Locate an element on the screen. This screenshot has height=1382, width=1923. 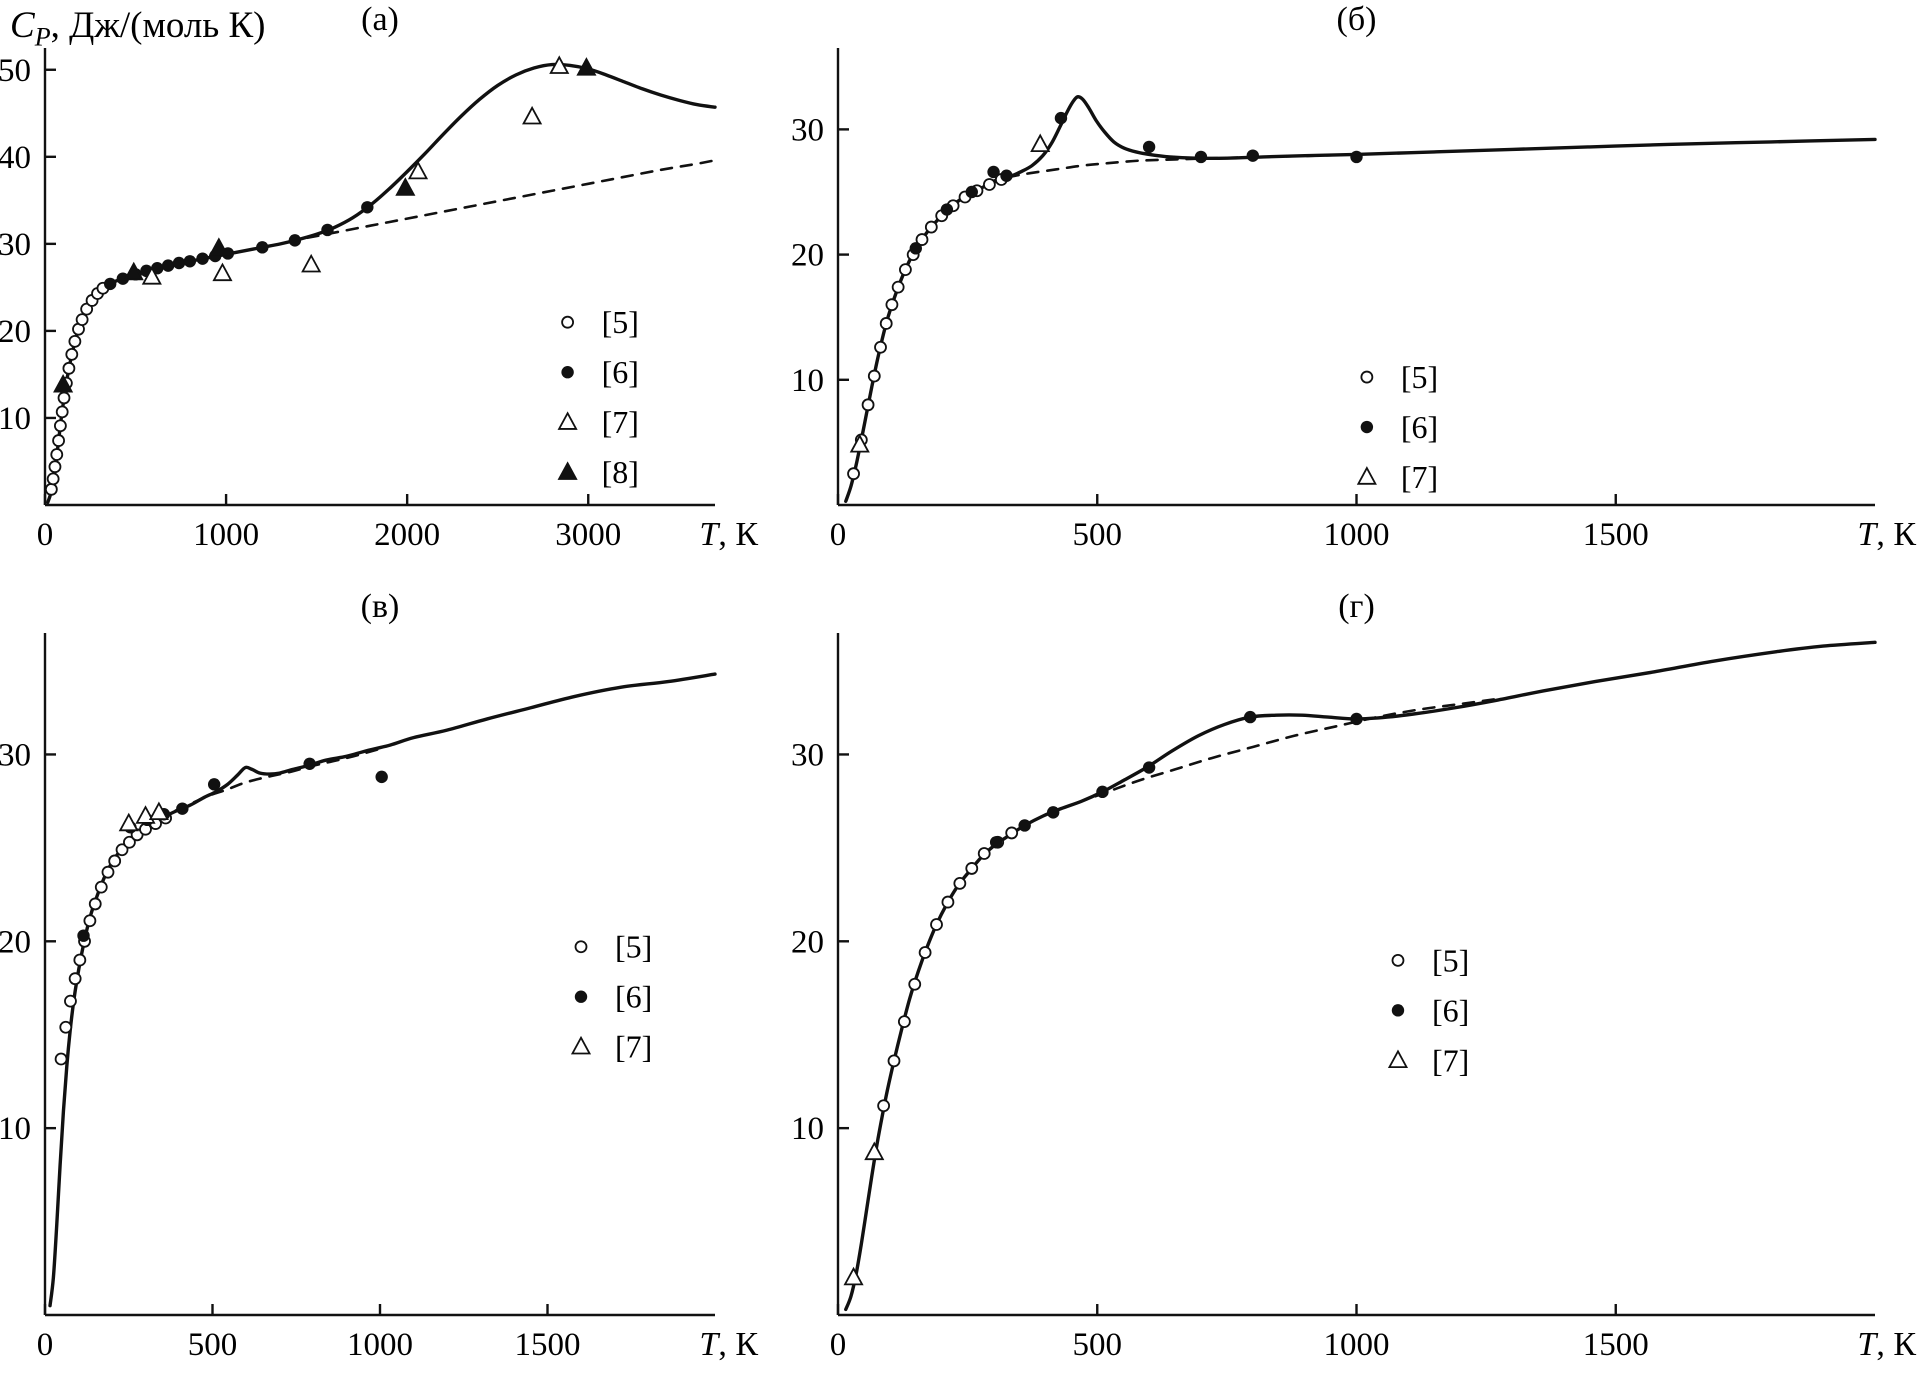
ylabel-units: , Дж/(моль К) is located at coordinates (158, 25).